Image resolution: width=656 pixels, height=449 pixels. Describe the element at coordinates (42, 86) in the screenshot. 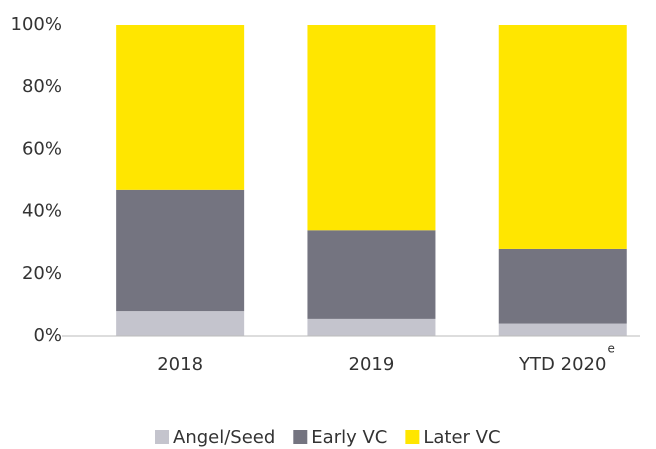

I see `y-tick-label: 80%` at that location.